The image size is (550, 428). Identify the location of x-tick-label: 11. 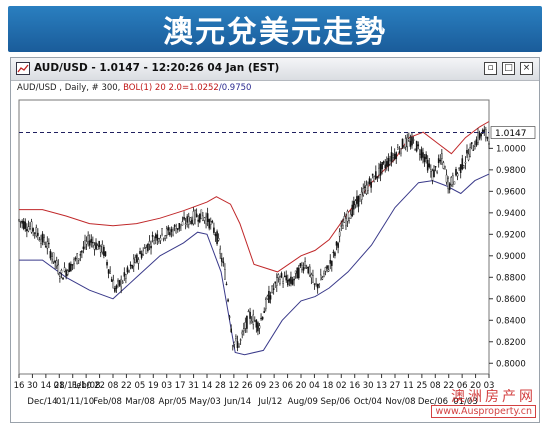
(408, 386).